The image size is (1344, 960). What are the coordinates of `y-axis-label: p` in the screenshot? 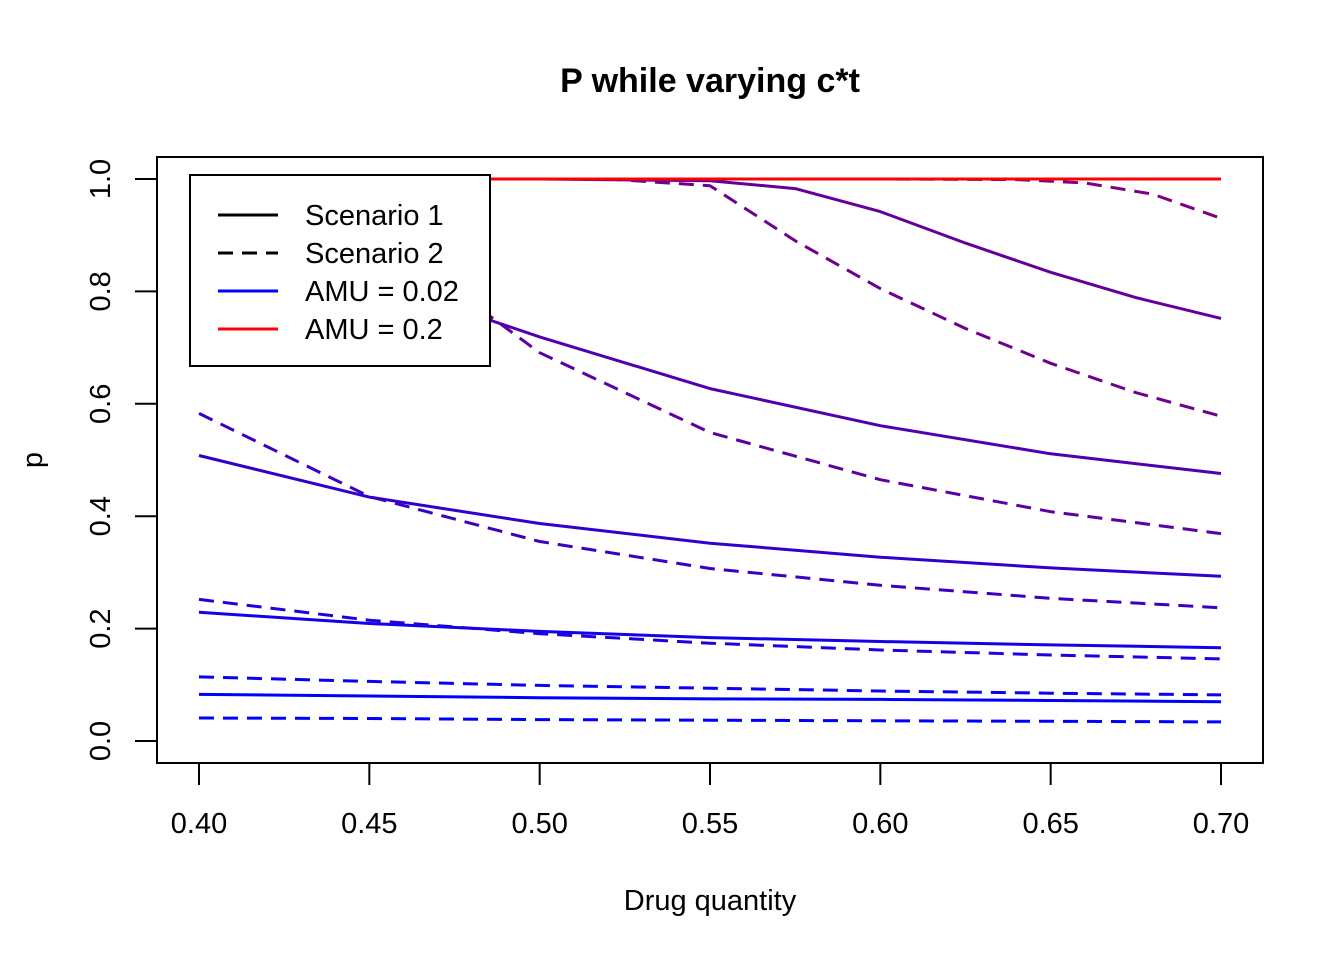 It's located at (33, 460).